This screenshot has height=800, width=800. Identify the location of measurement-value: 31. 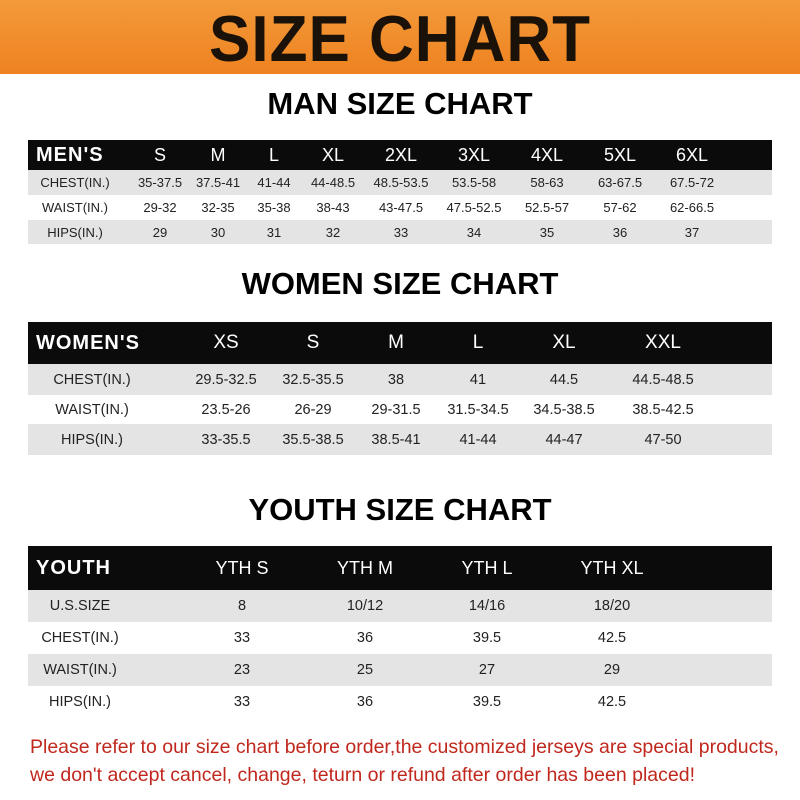
(274, 232).